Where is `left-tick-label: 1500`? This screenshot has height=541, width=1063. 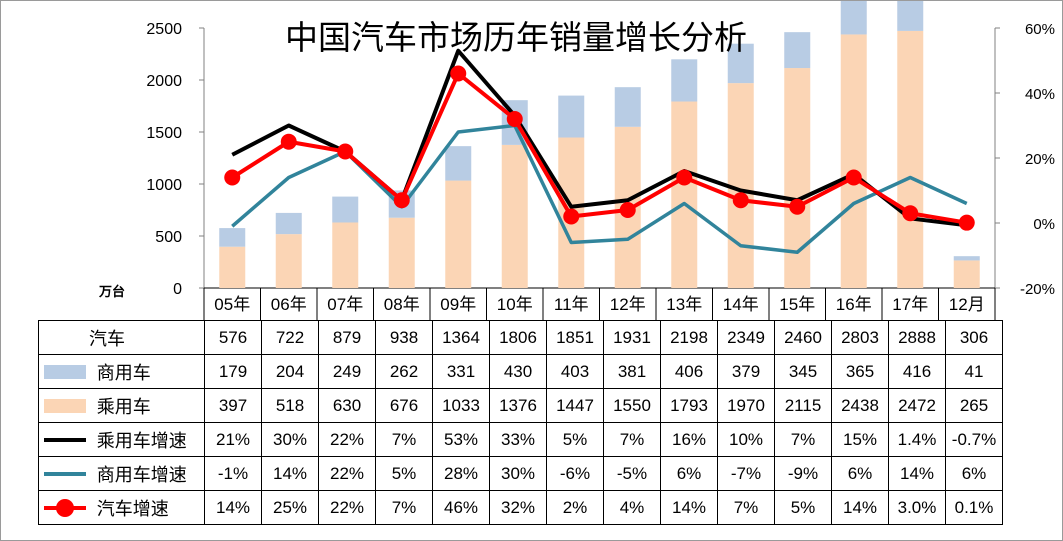 left-tick-label: 1500 is located at coordinates (164, 133).